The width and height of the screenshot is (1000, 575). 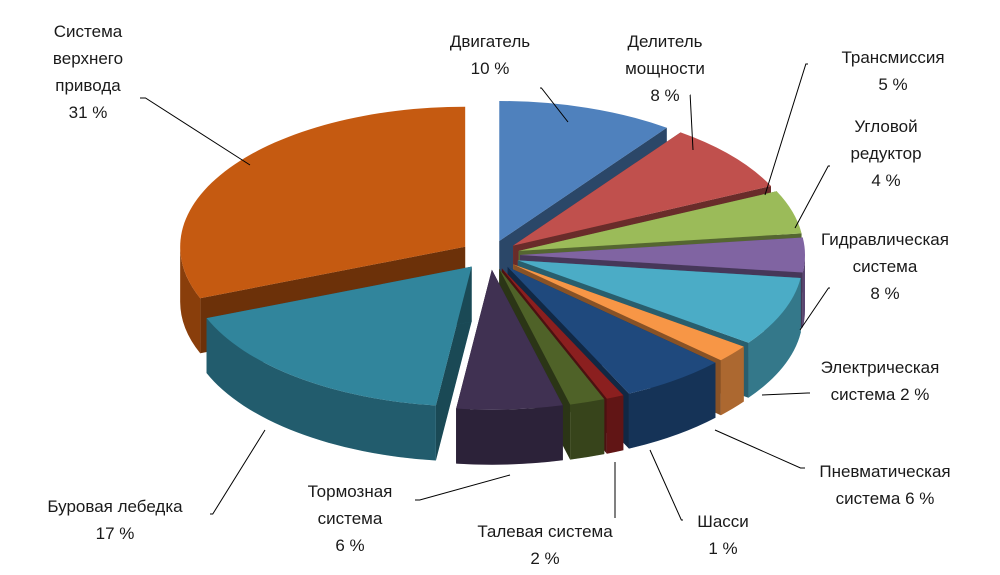 I want to click on category-label: Делитель мощности, so click(x=665, y=55).